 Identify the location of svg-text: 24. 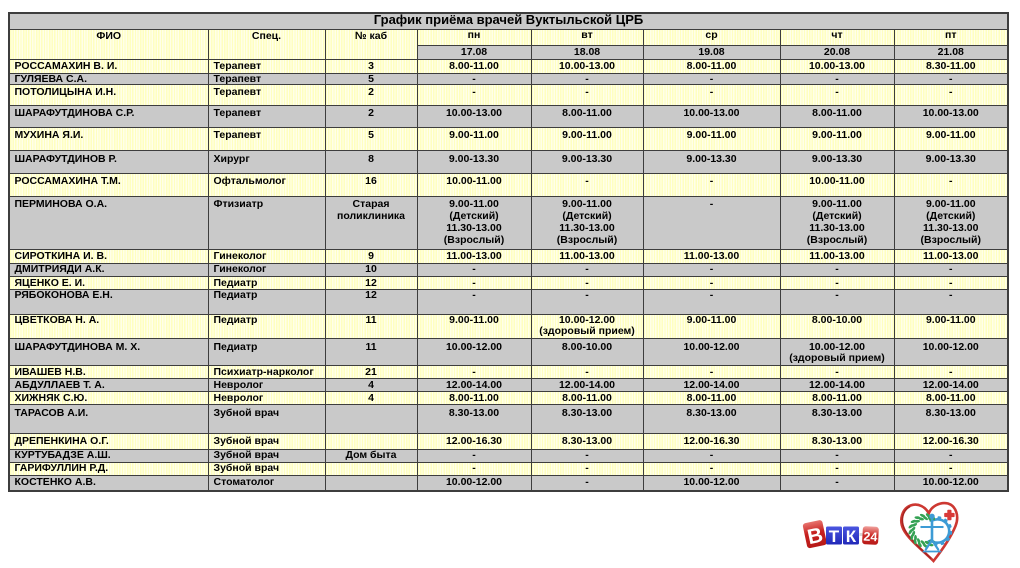
(870, 536).